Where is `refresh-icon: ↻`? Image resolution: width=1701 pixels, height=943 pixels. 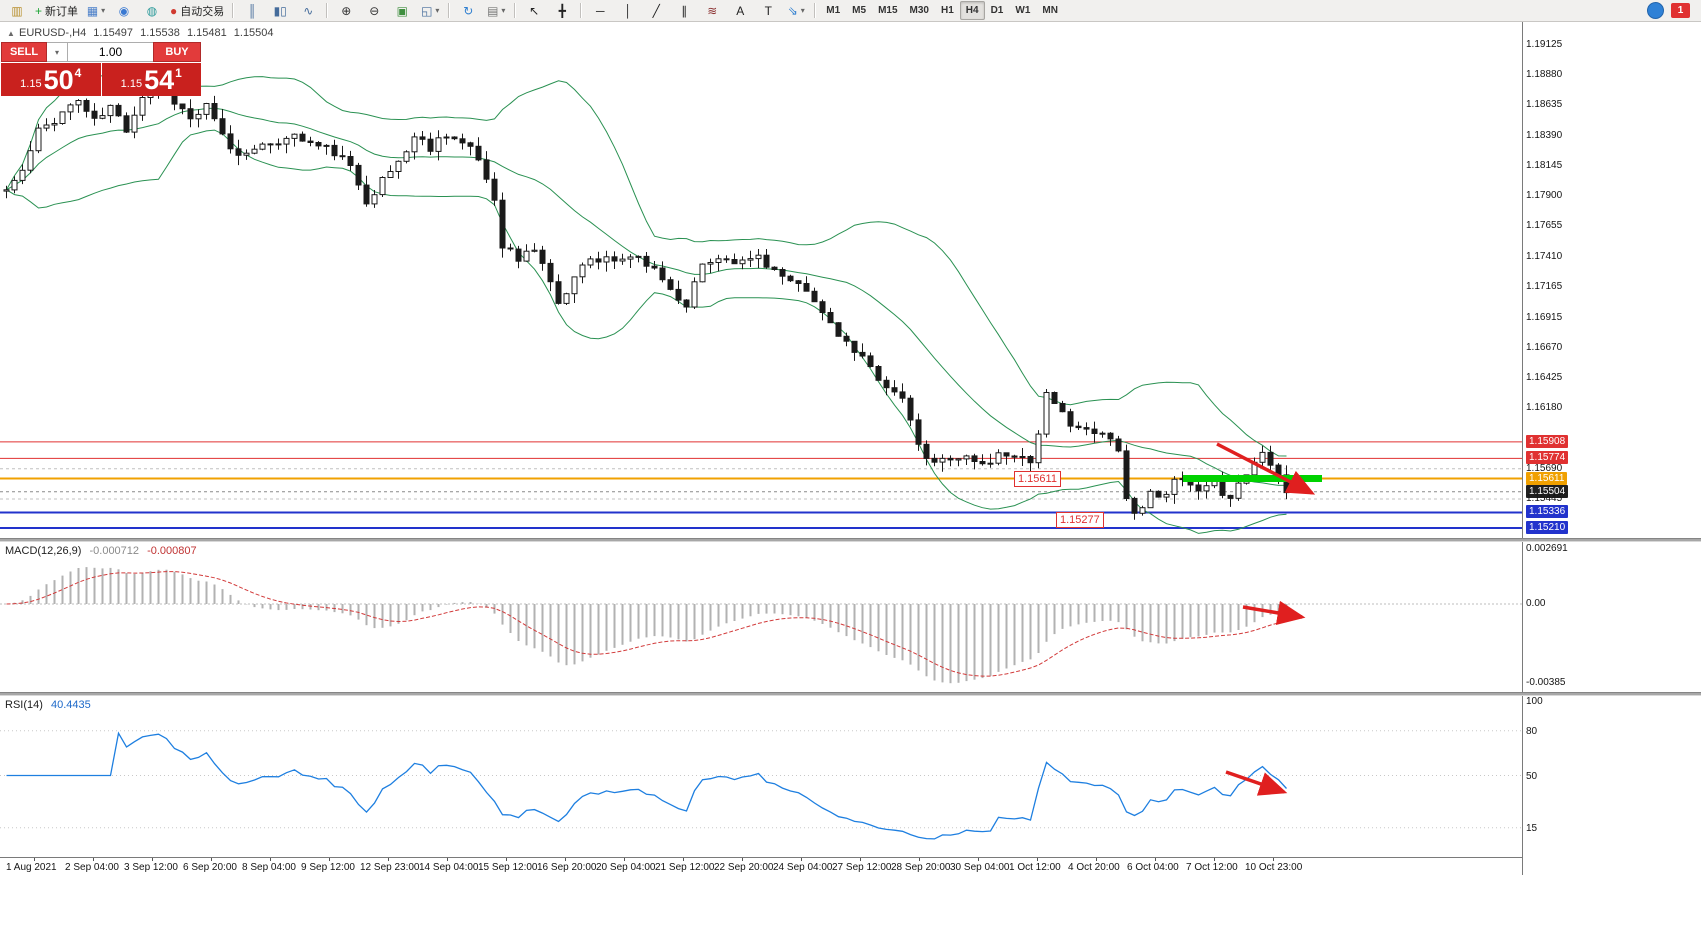 refresh-icon: ↻ is located at coordinates (468, 10).